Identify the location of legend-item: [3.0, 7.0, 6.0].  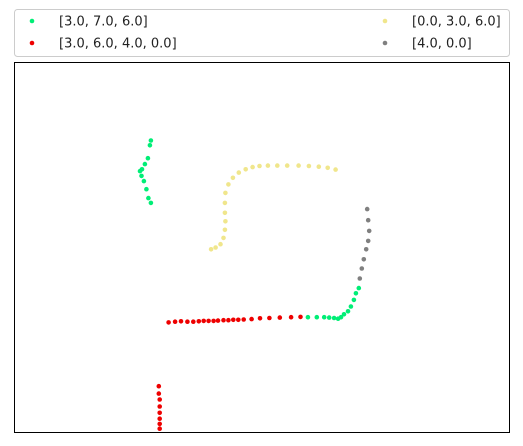
(88, 22).